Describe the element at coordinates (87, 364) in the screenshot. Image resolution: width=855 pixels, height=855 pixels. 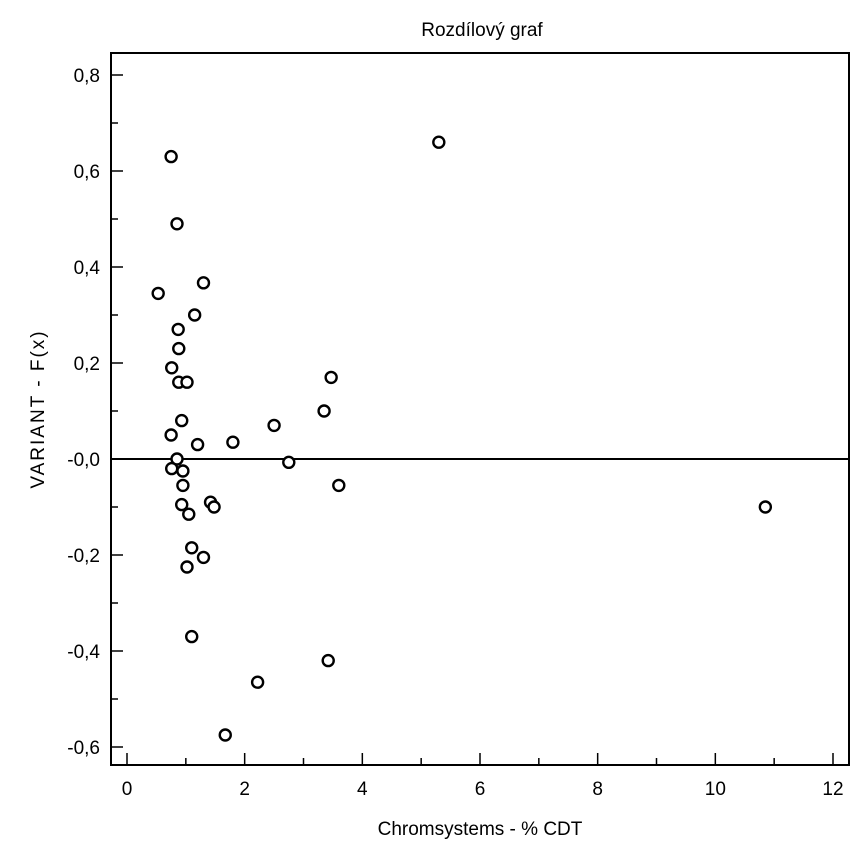
I see `y-tick-label: 0,2` at that location.